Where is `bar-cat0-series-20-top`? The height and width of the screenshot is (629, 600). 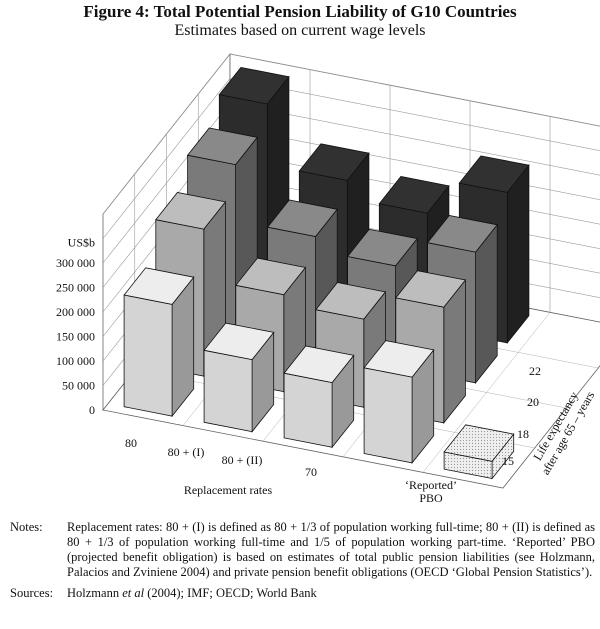
bar-cat0-series-20-top is located at coordinates (222, 146).